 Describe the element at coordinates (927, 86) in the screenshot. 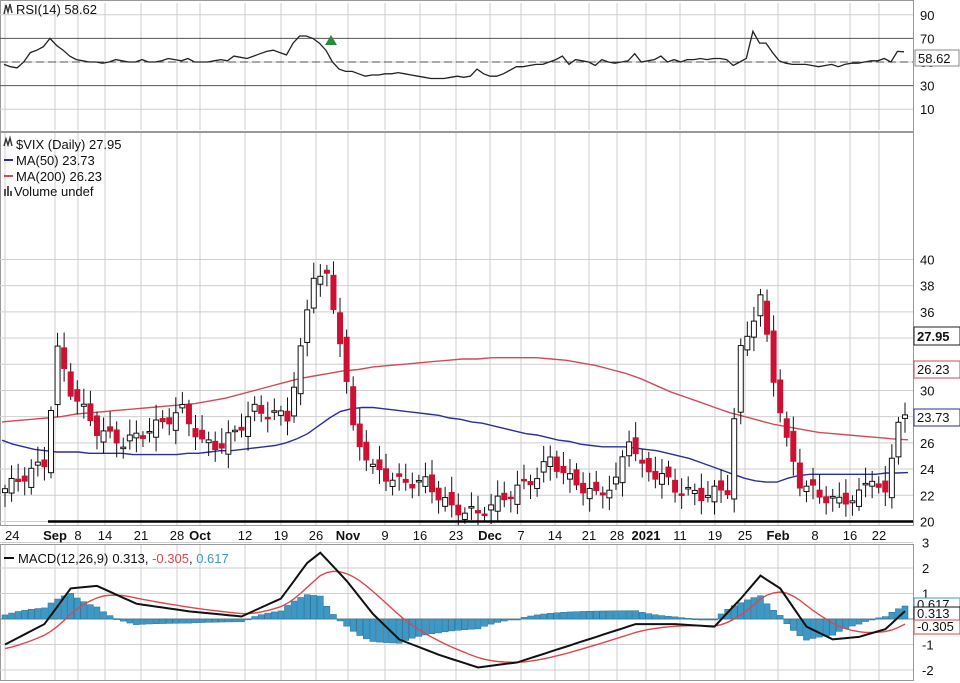

I see `rsi-tick-label: 30` at that location.